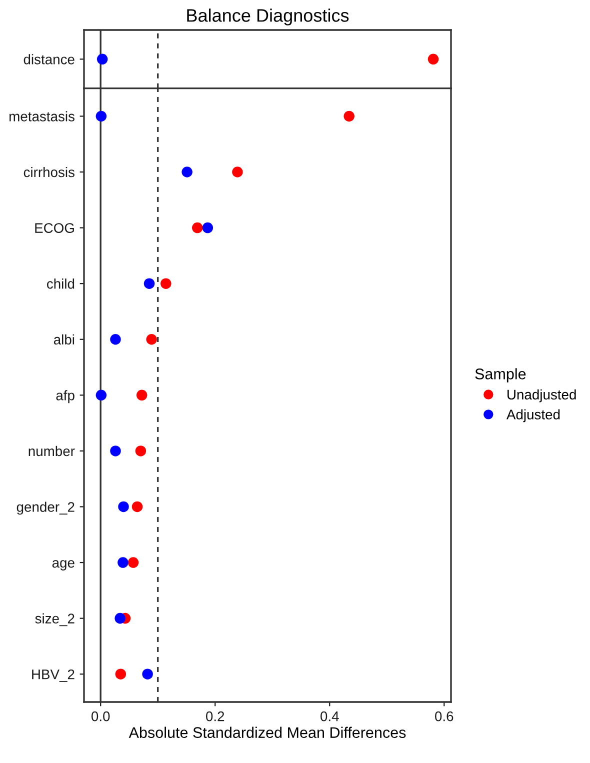 The height and width of the screenshot is (763, 590). I want to click on y-tick-label: distance, so click(49, 59).